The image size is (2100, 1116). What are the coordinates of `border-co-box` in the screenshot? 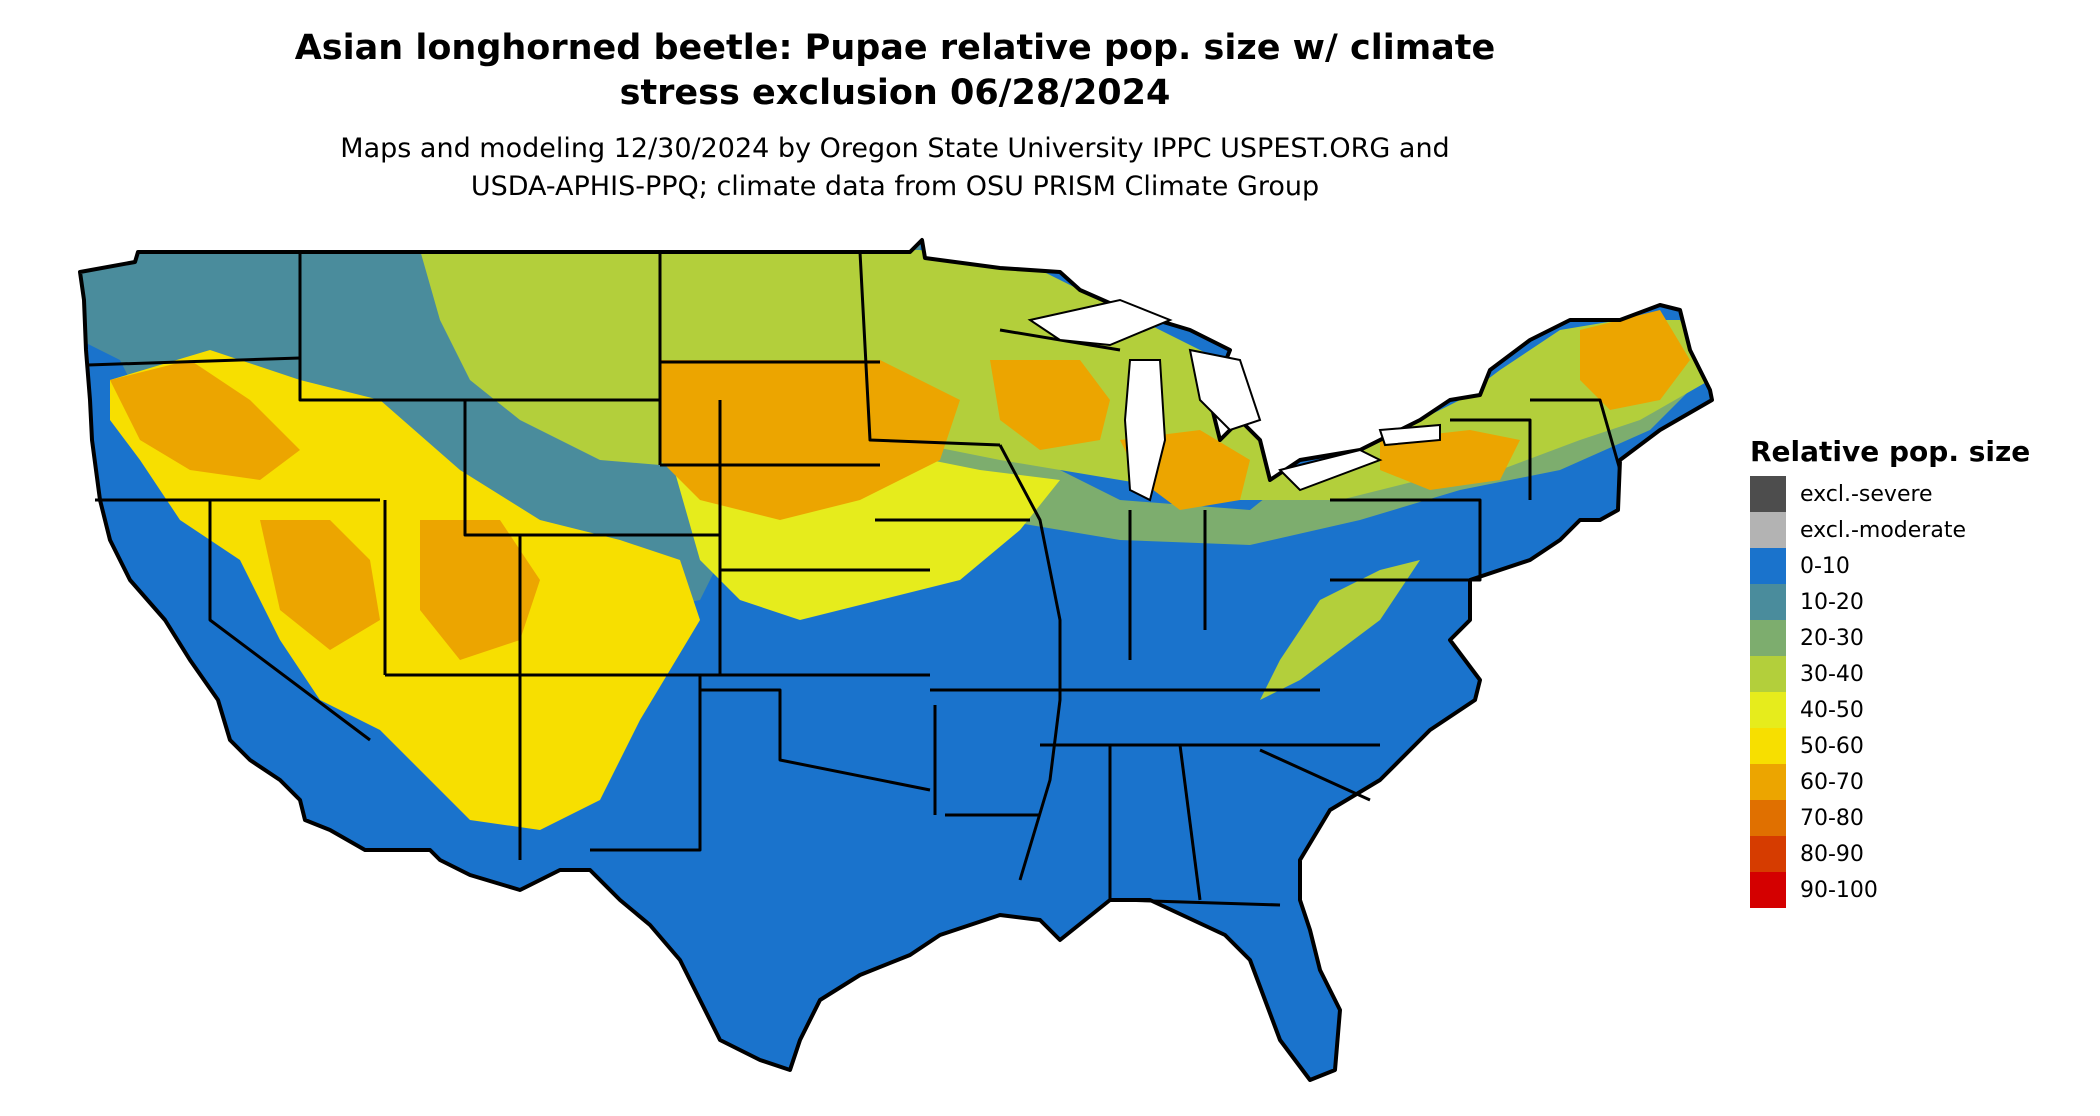 It's located at (620, 606).